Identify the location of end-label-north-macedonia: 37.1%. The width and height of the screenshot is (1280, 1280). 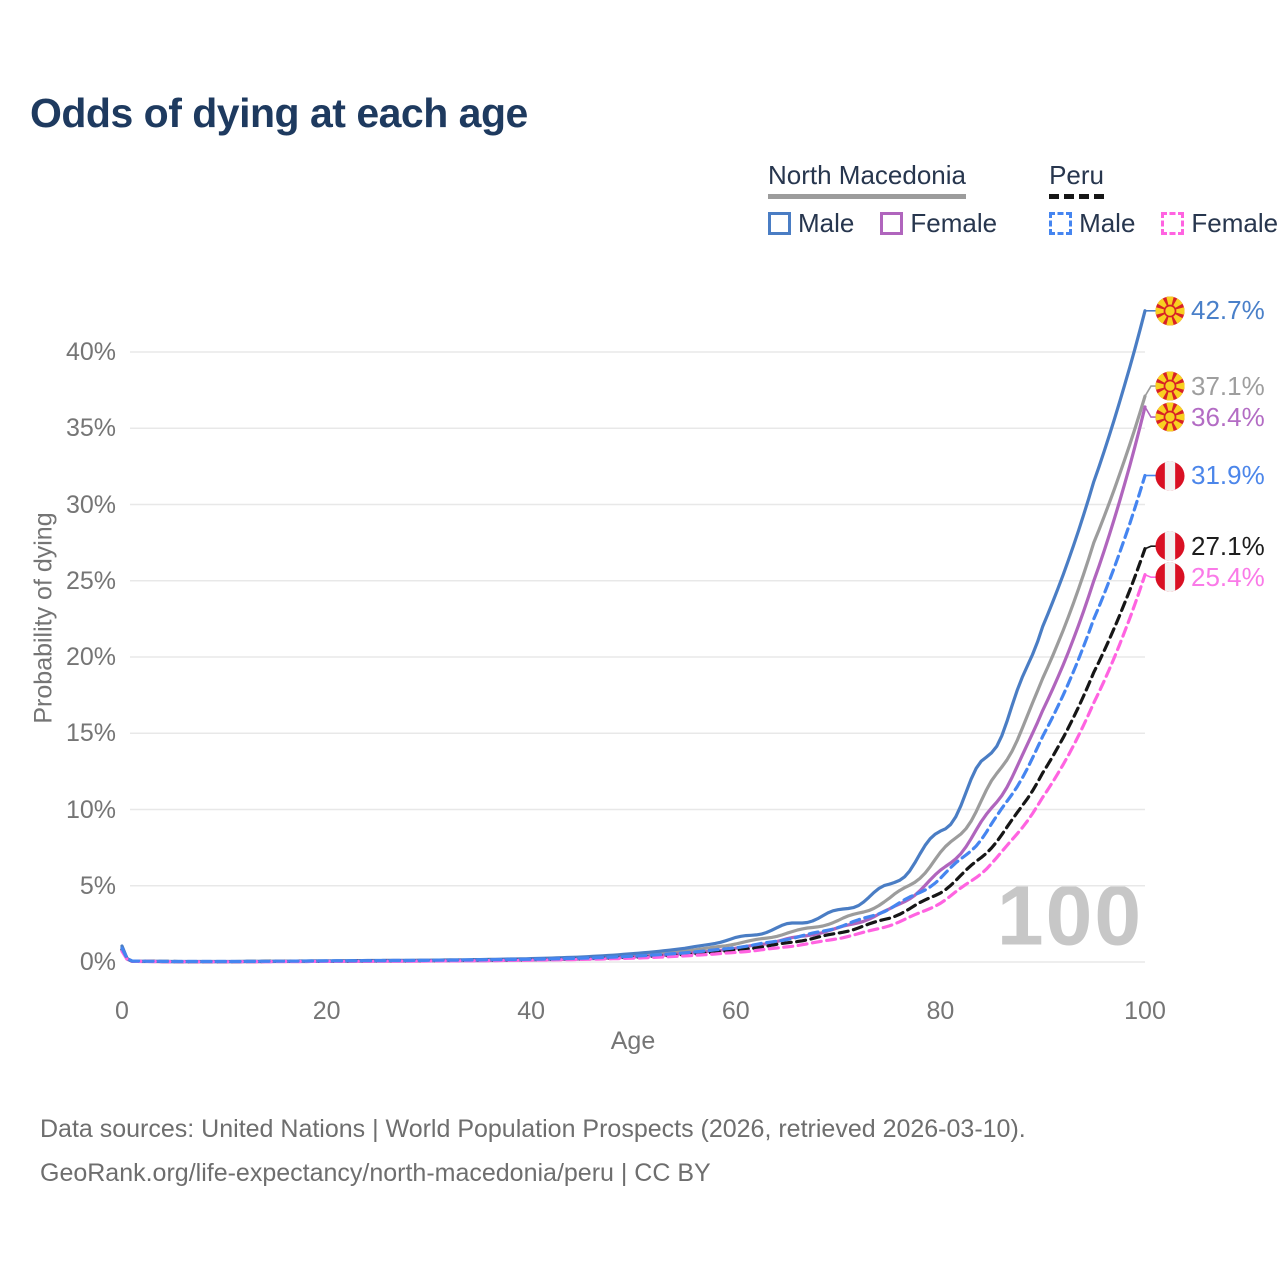
(1210, 386).